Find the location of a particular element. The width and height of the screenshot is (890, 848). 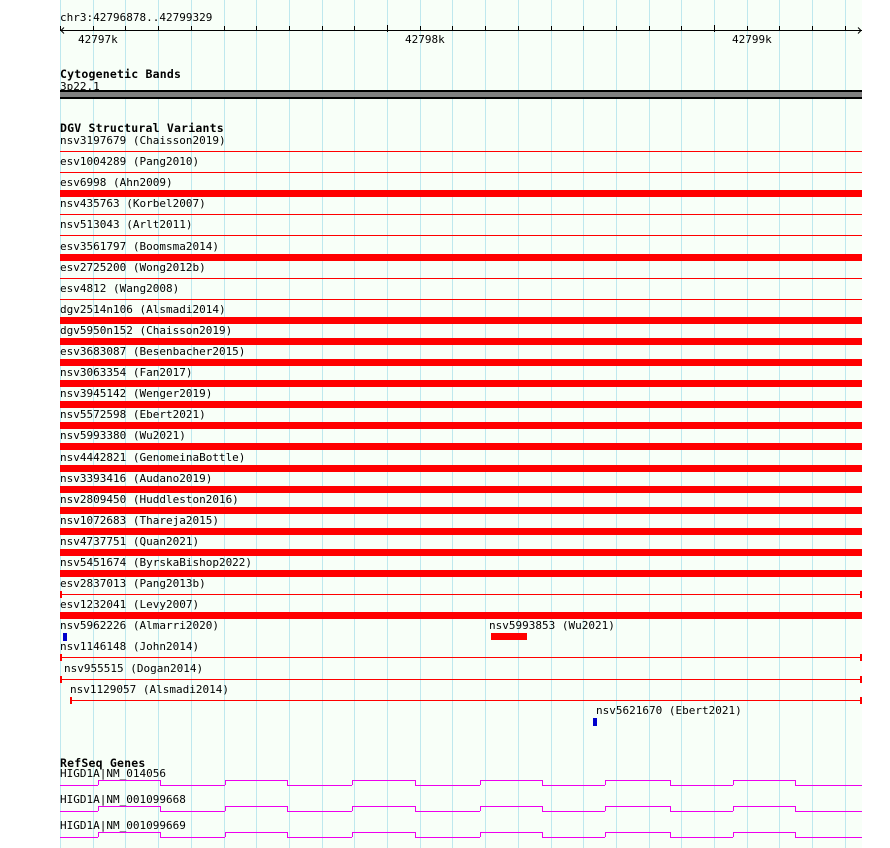

dgv-variant-label: nsv1146148 (John2014) is located at coordinates (130, 646).